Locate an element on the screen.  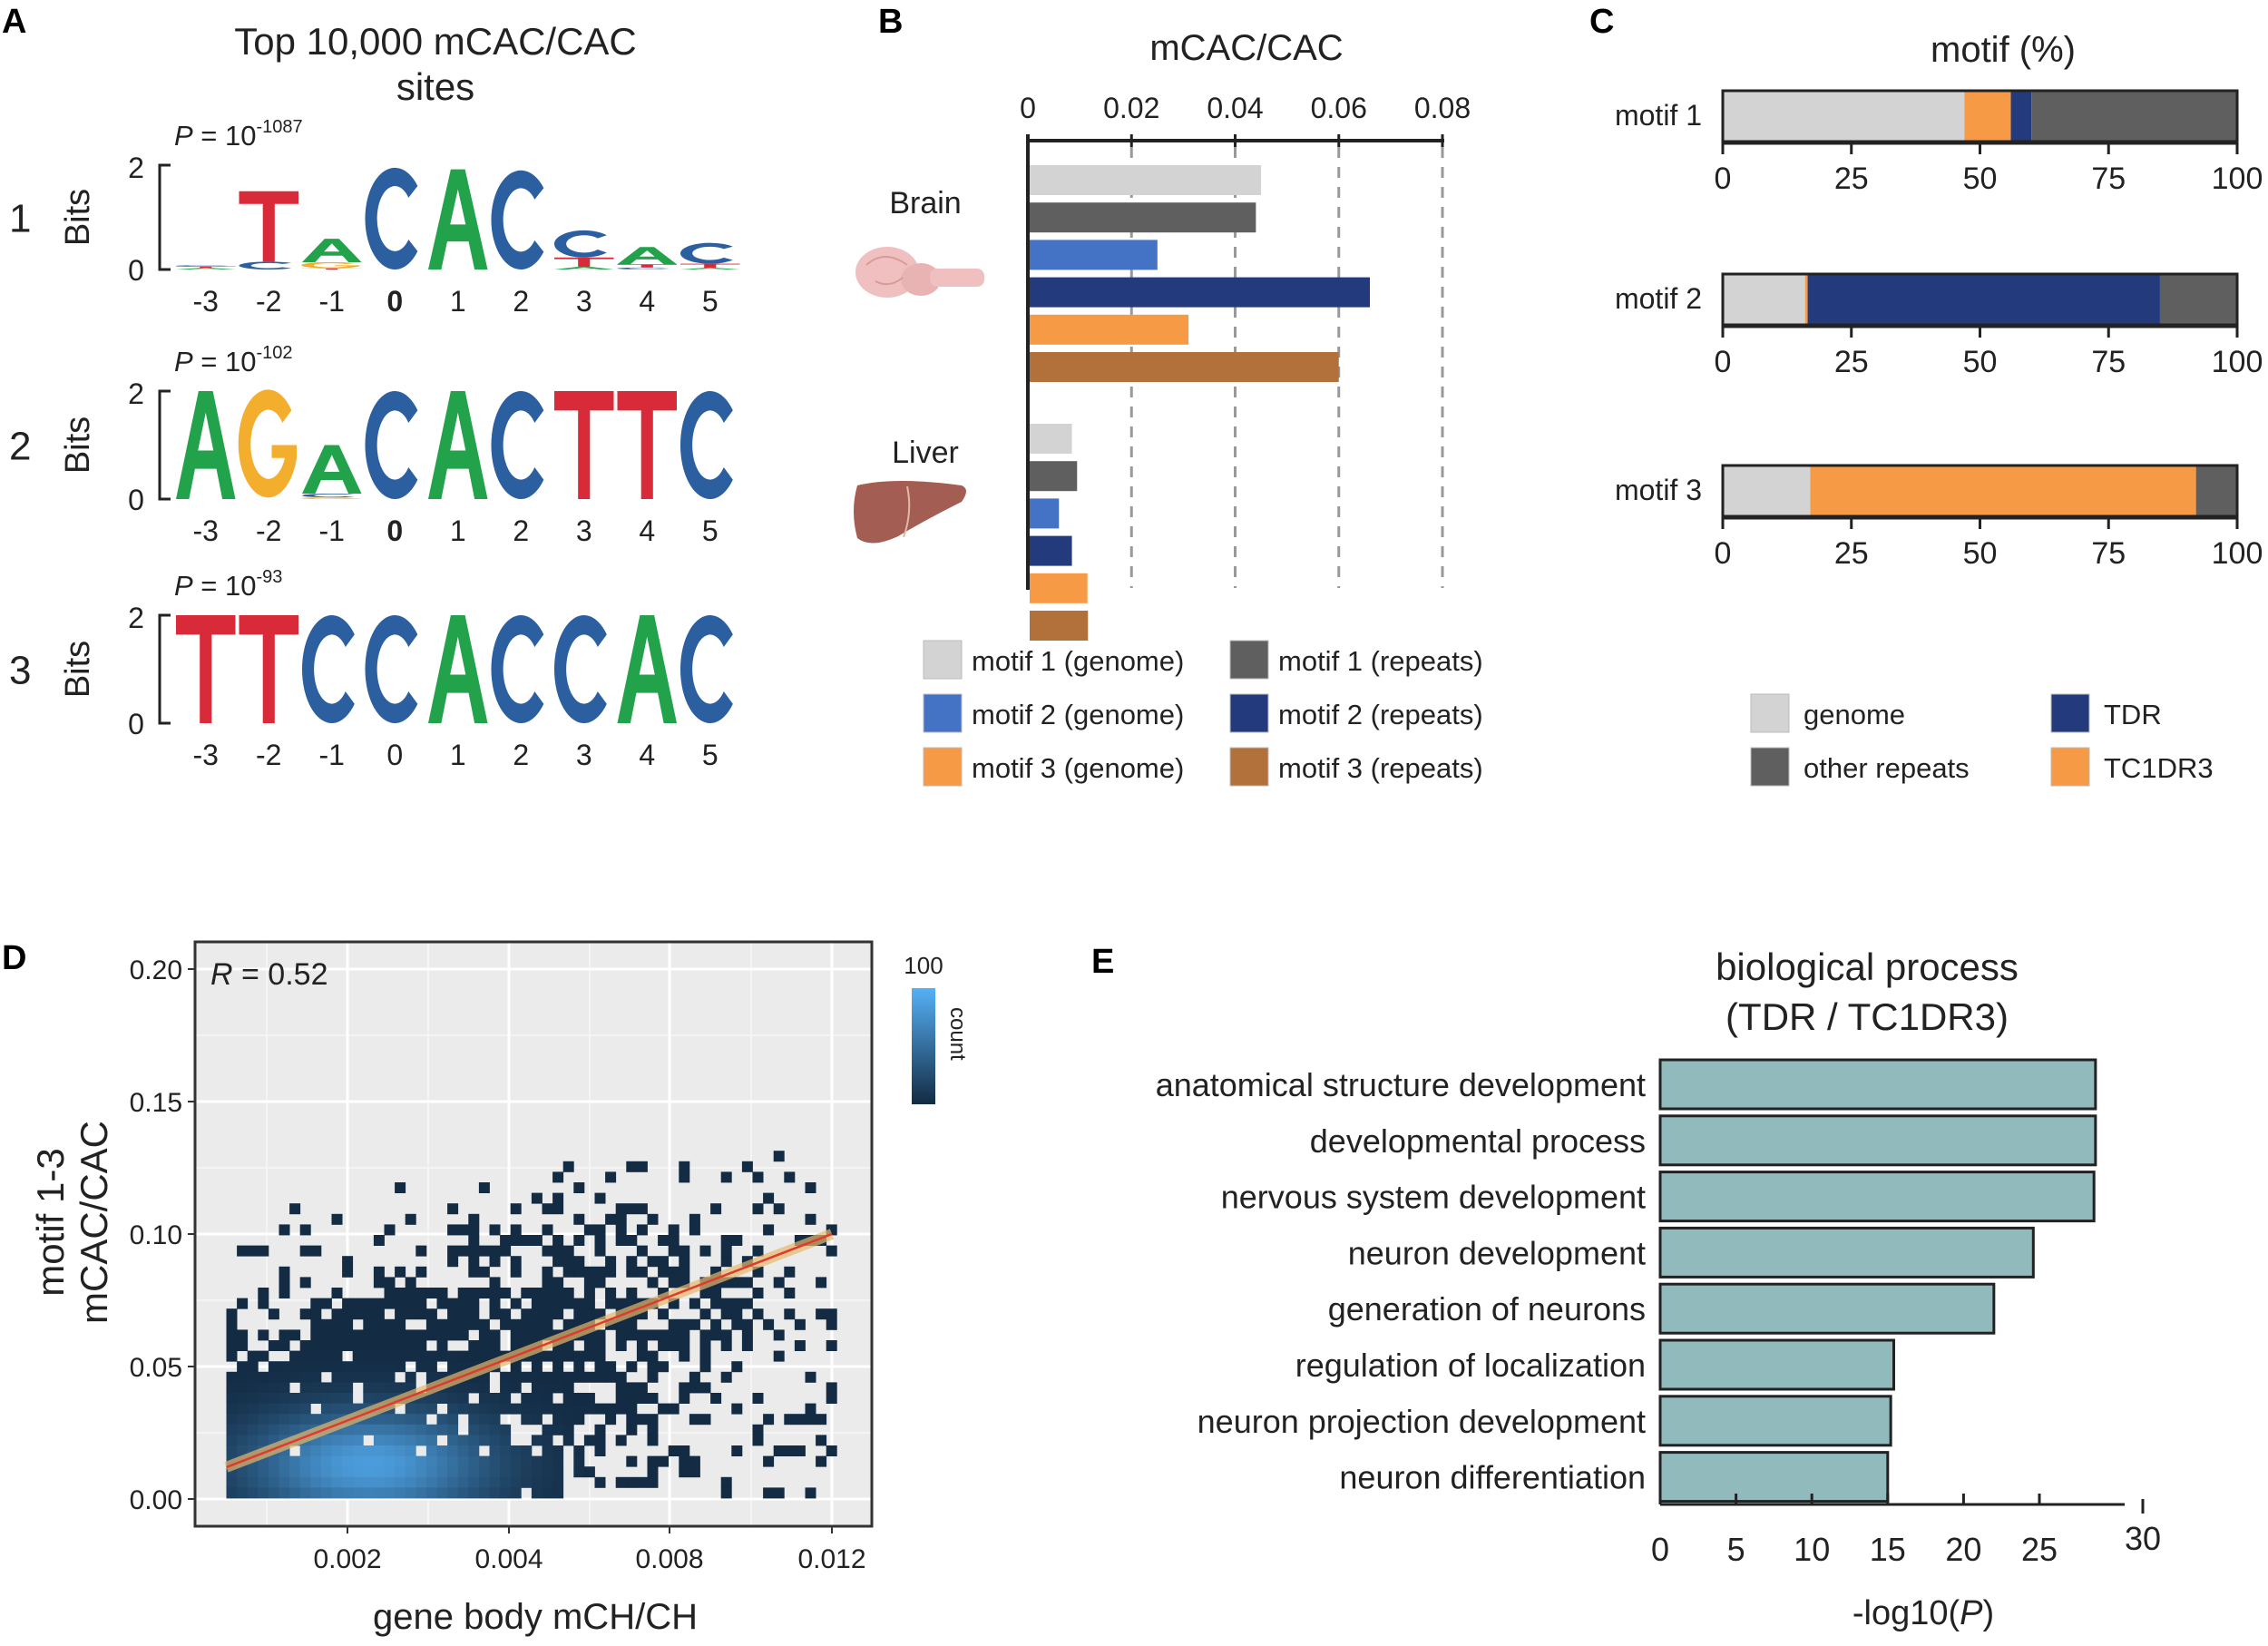
go-term-label: neuron differentiation is located at coordinates (1493, 1477).